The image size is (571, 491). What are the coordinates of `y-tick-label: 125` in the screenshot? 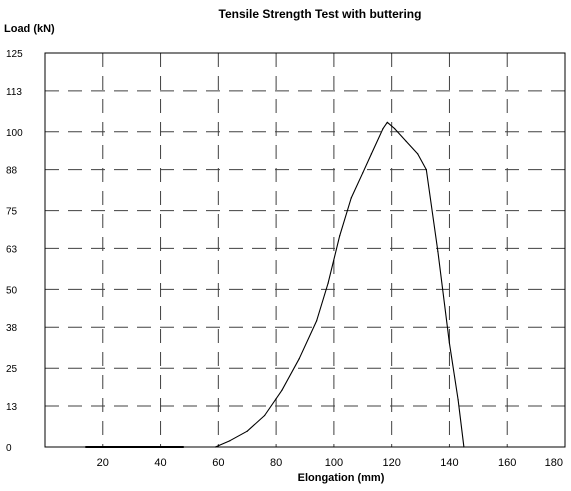 It's located at (14, 54).